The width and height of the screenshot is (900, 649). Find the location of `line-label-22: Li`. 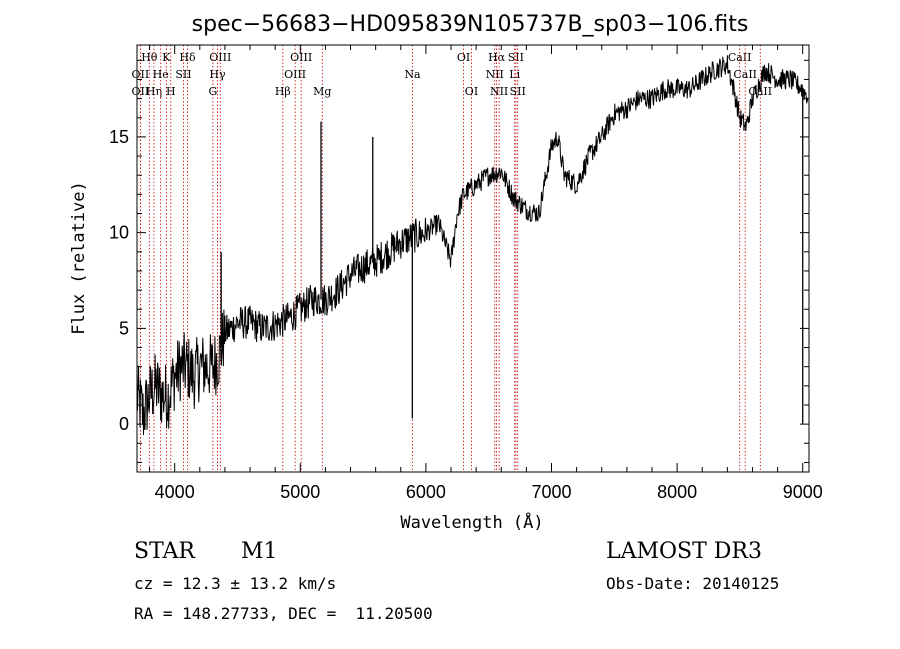

line-label-22: Li is located at coordinates (514, 74).